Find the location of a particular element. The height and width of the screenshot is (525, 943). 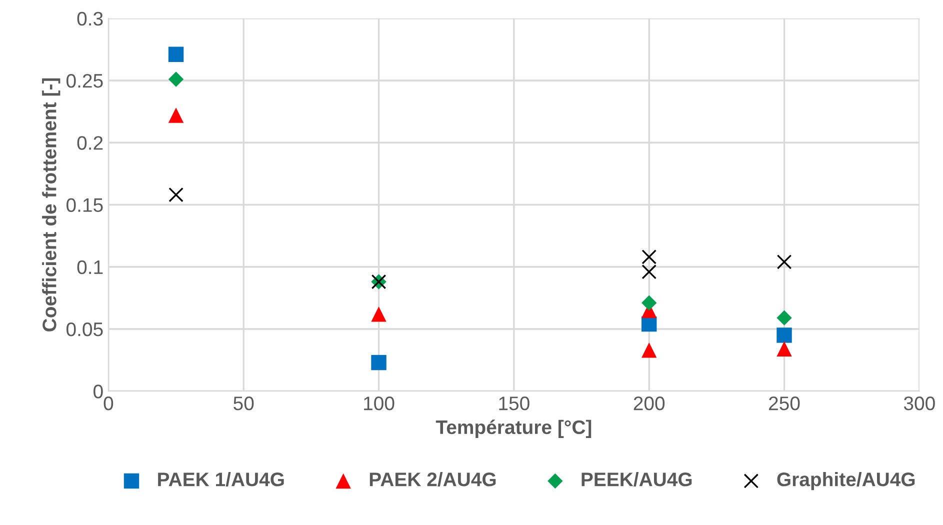

y-axis-title: Coefficient de frottement [-] is located at coordinates (51, 205).